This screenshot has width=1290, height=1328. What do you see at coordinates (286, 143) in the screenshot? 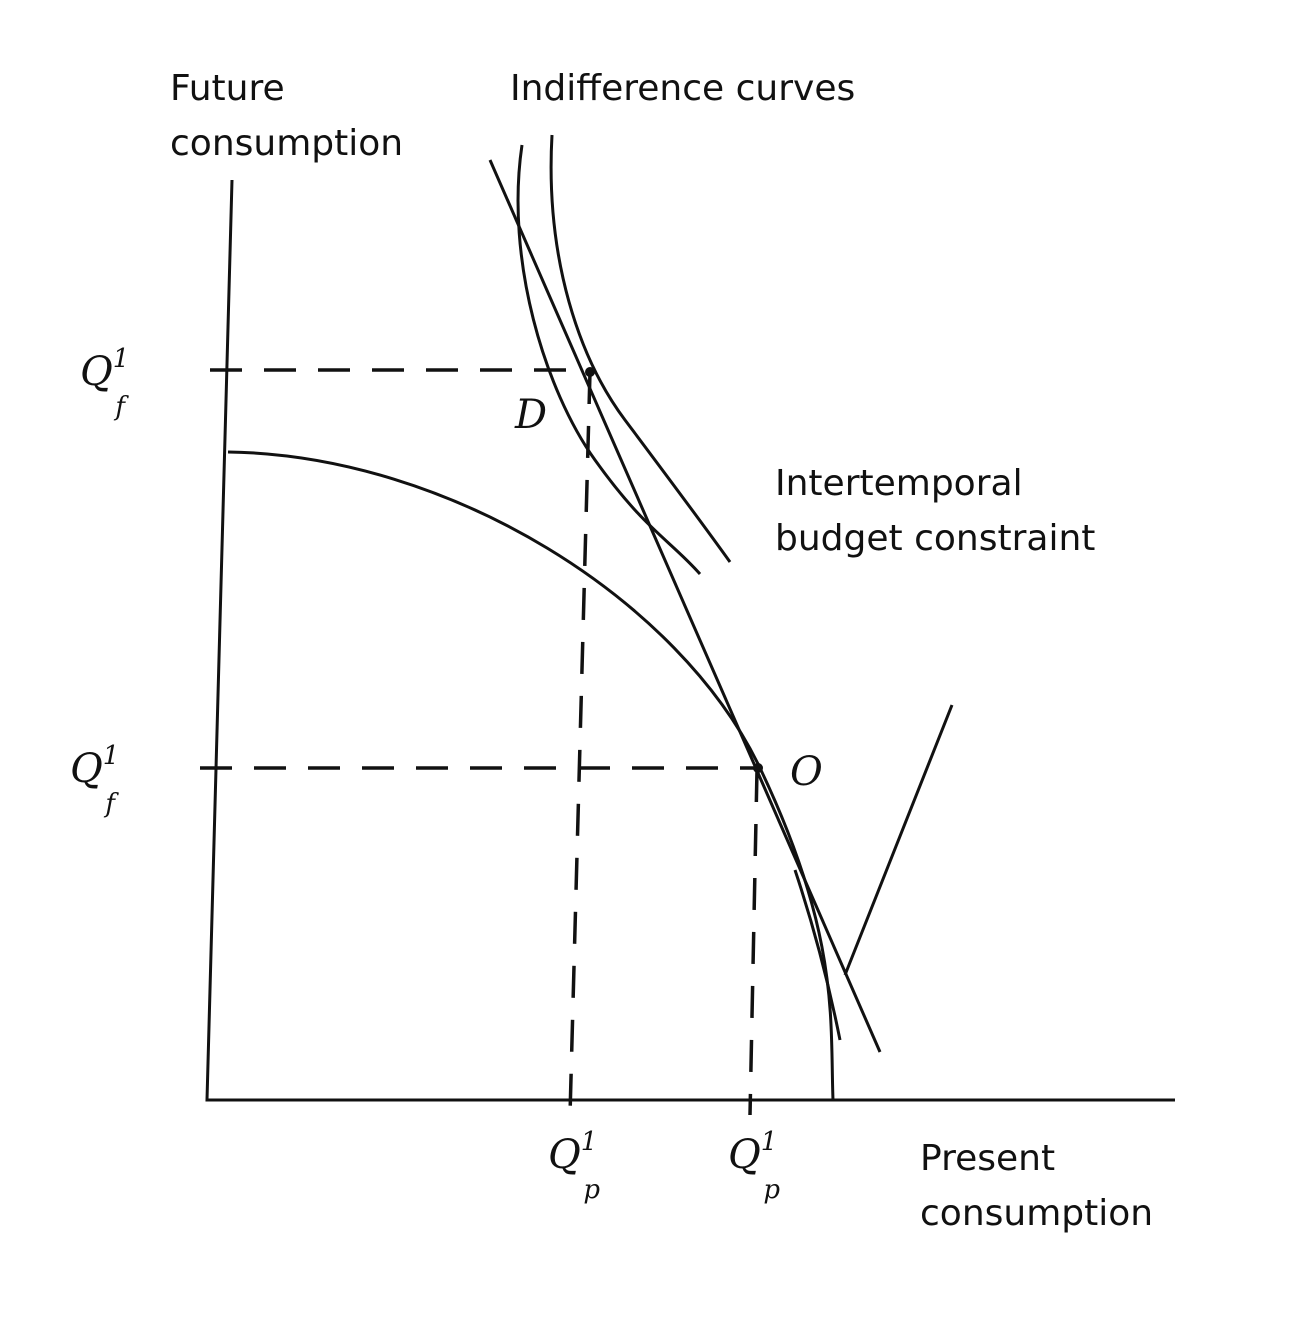
I see `y-axis-label: consumption` at bounding box center [286, 143].